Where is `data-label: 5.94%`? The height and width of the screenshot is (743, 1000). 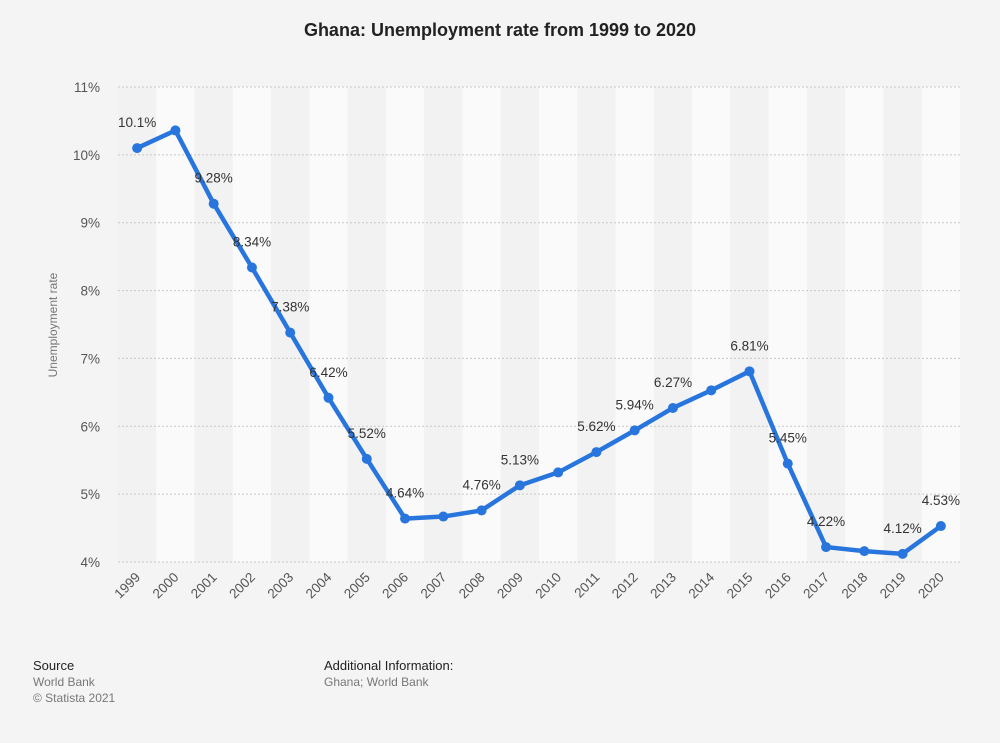 data-label: 5.94% is located at coordinates (635, 404).